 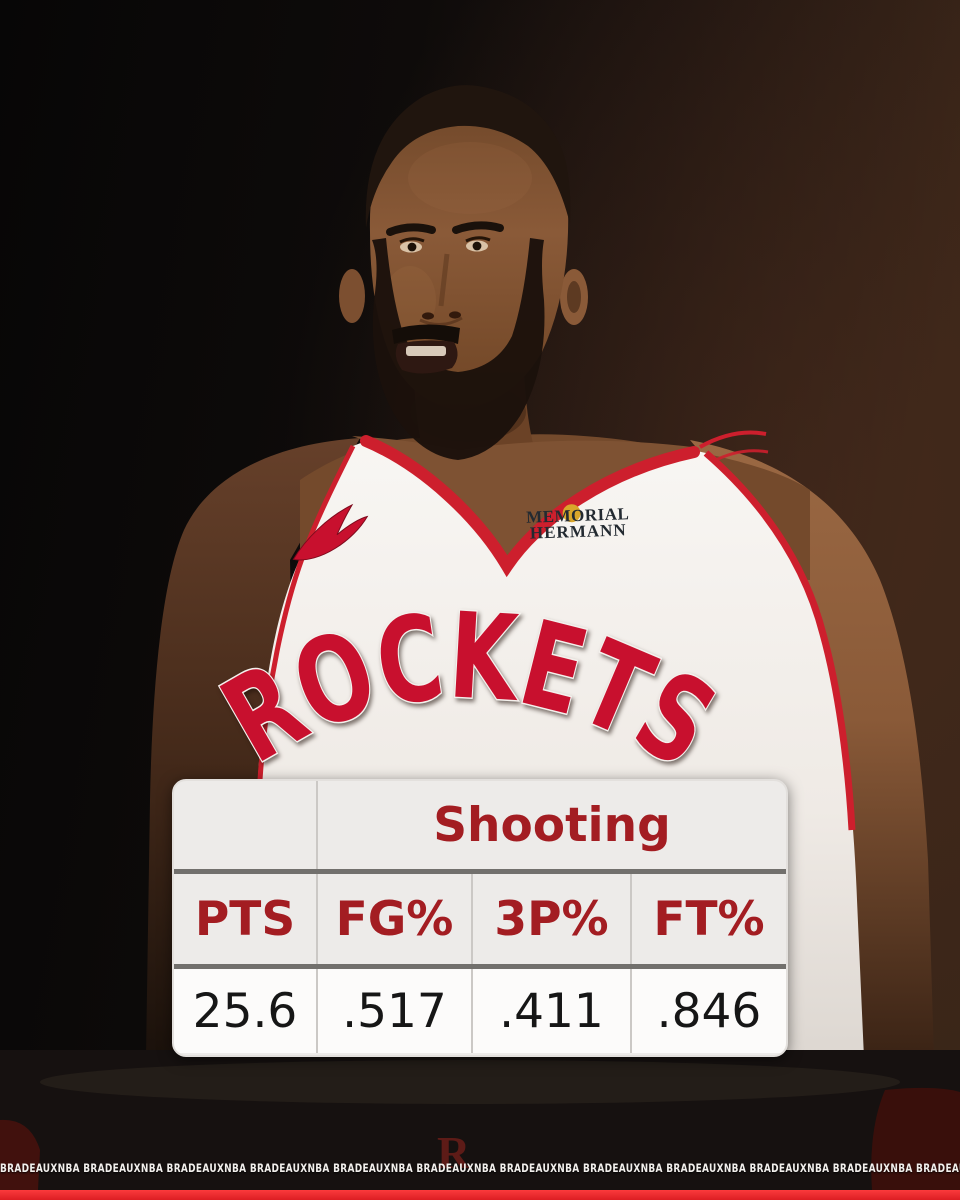 I want to click on shorts-logo: R, so click(x=454, y=1152).